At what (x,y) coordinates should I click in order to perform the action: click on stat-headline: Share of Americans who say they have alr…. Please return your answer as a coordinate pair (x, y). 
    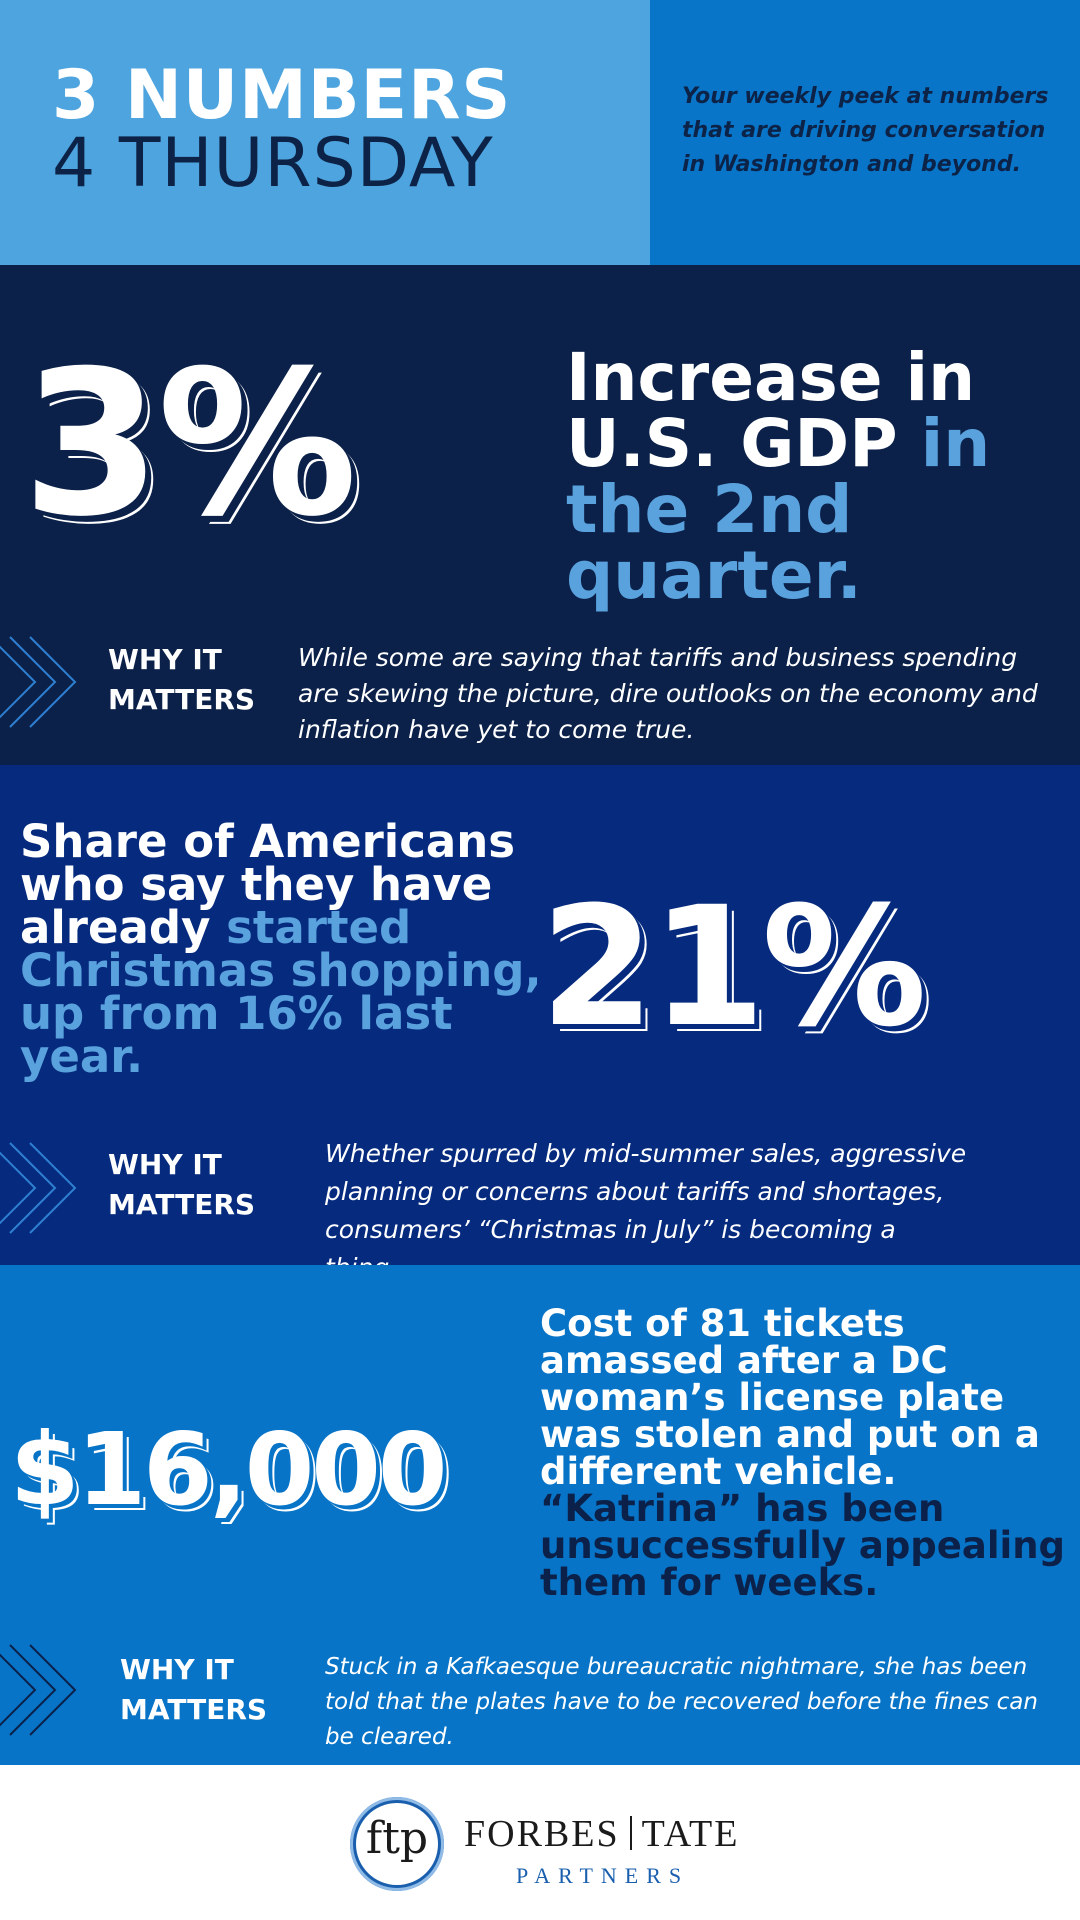
    Looking at the image, I should click on (285, 949).